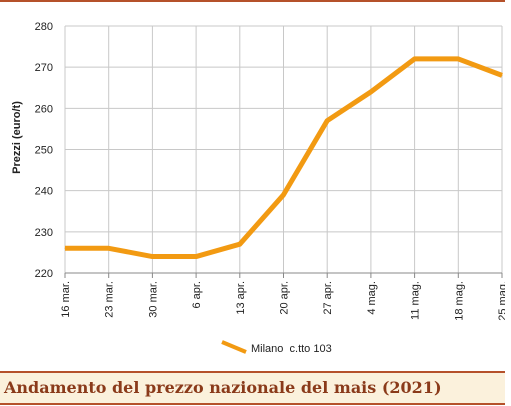 The height and width of the screenshot is (406, 511). What do you see at coordinates (416, 300) in the screenshot?
I see `x-tick-label: 11 mag.` at bounding box center [416, 300].